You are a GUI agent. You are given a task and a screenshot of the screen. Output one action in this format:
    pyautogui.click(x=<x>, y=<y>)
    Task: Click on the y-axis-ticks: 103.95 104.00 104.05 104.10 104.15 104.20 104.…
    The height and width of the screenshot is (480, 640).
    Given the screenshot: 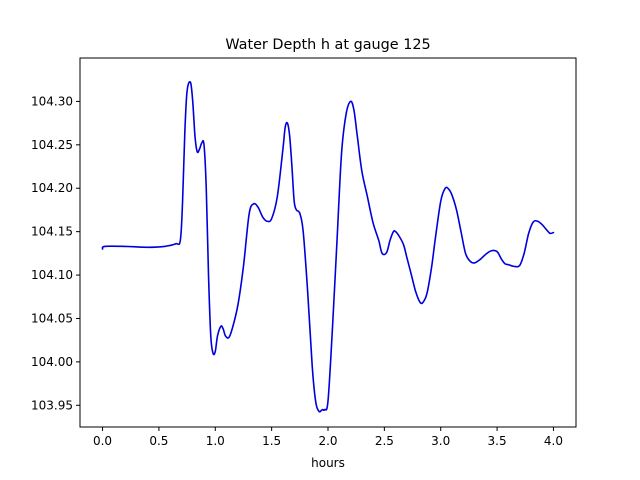 What is the action you would take?
    pyautogui.click(x=55, y=253)
    